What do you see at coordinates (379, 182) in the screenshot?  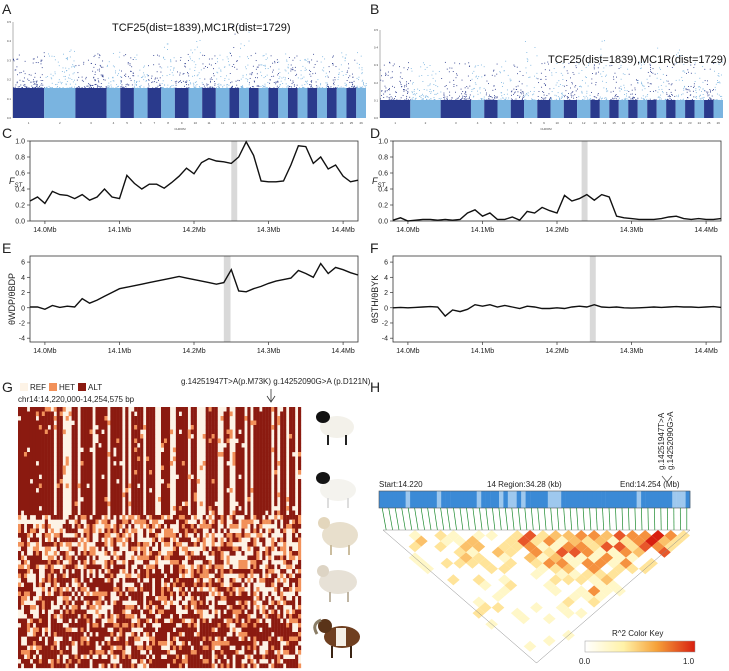 I see `y-axis-label: FST` at bounding box center [379, 182].